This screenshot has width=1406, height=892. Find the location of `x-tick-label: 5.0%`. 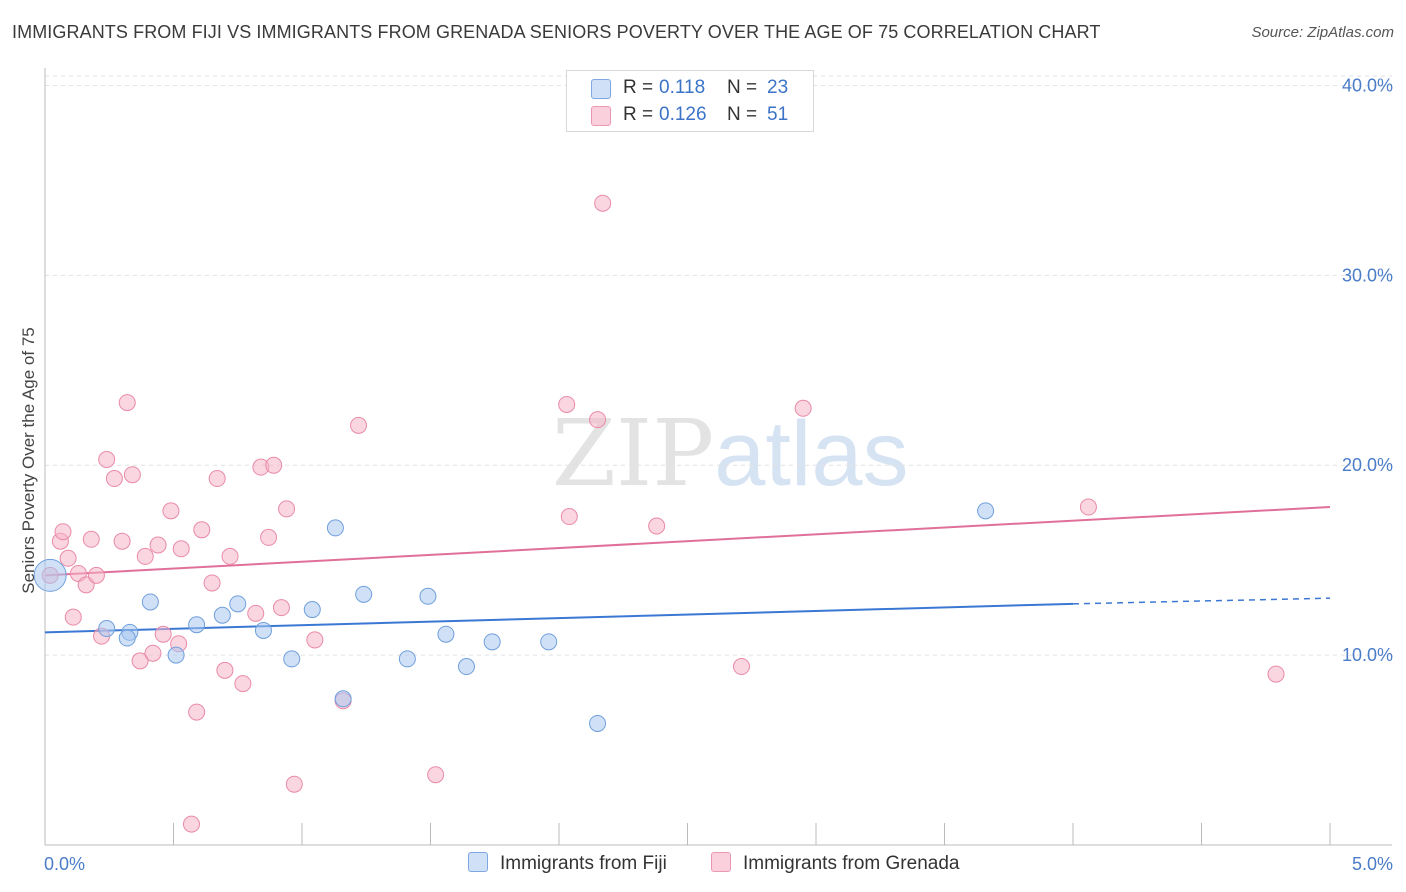

x-tick-label: 5.0% is located at coordinates (1372, 864).